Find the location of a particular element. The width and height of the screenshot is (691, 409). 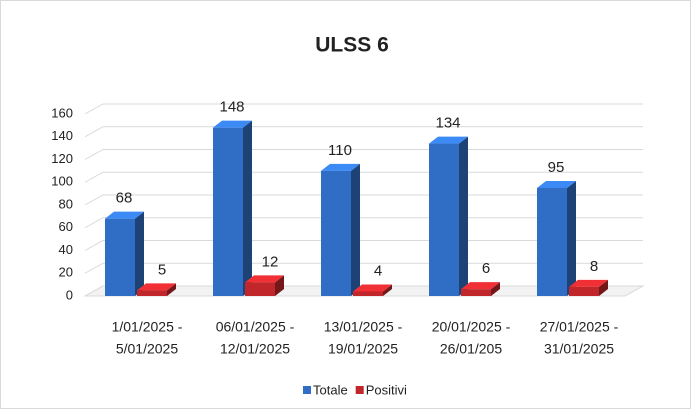

x-tick-label: 19/01/2025 is located at coordinates (363, 349).